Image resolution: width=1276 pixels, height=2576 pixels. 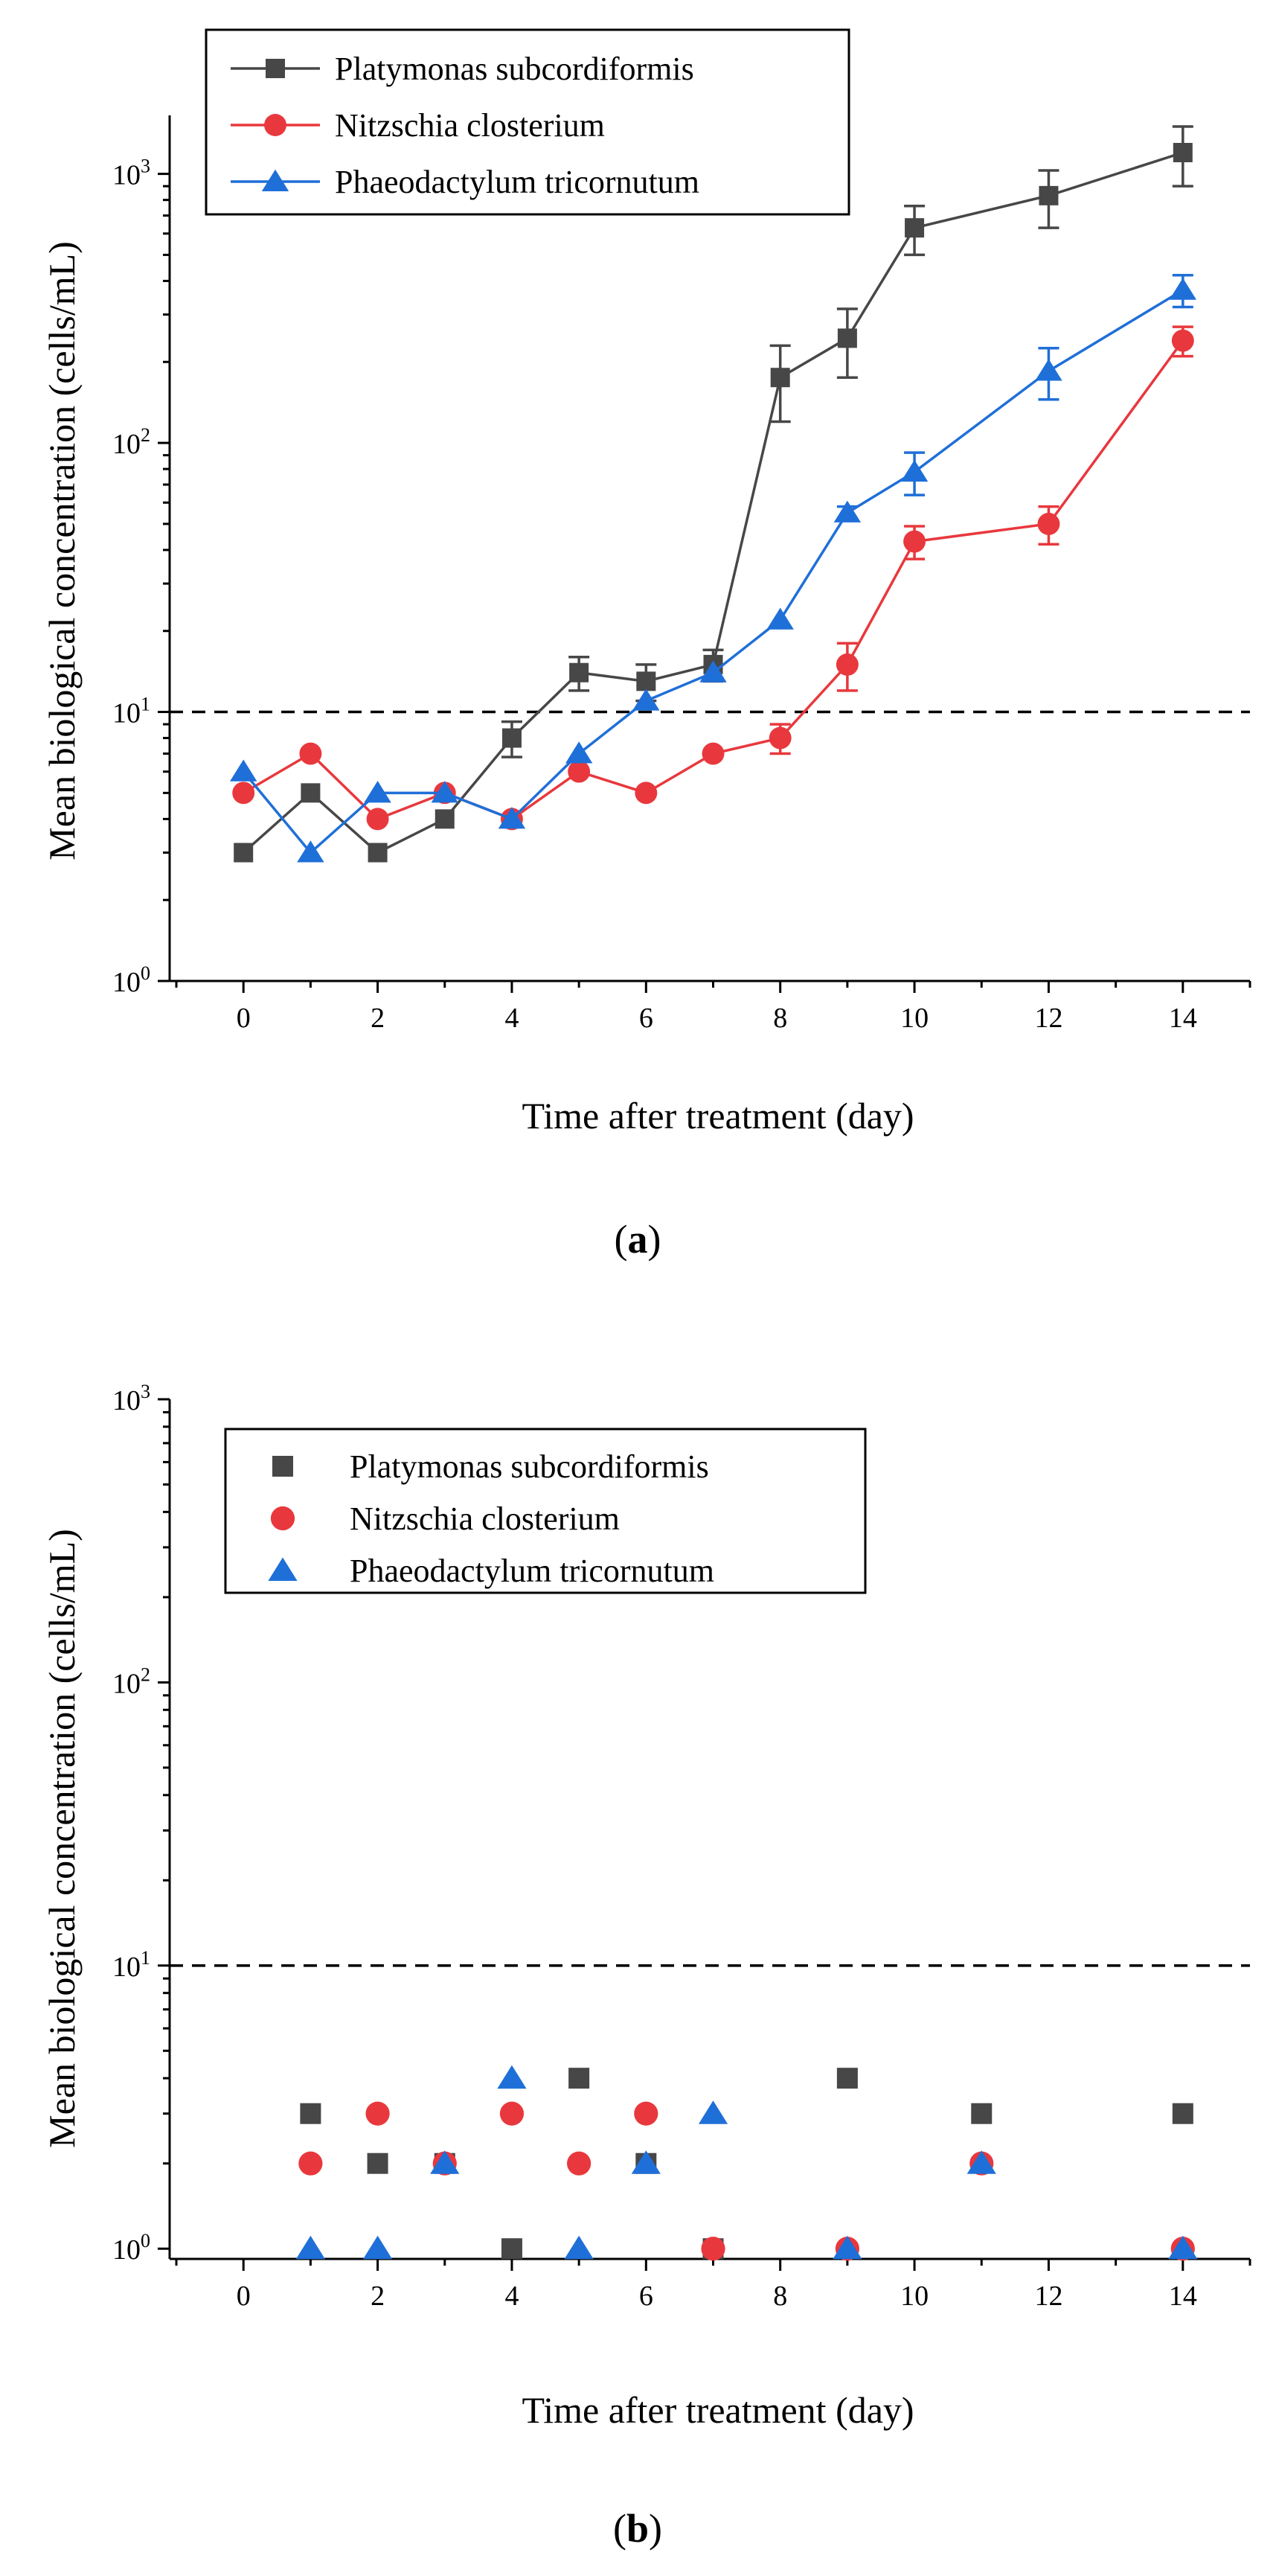 I want to click on panel-a-y-tick-label: 10², so click(x=131, y=442).